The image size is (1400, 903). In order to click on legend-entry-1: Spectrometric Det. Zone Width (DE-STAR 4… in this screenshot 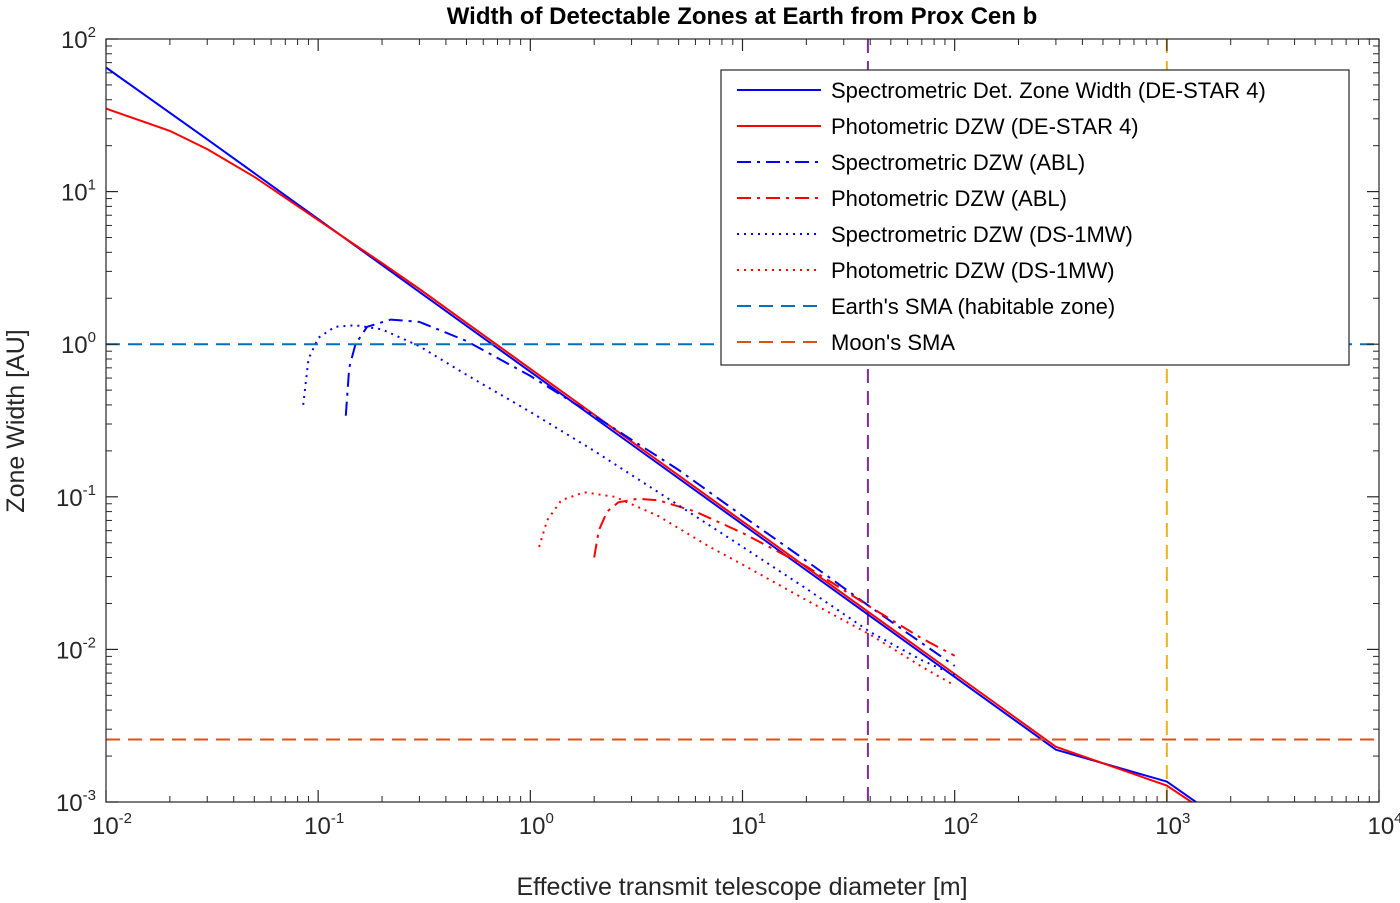, I will do `click(1048, 90)`.